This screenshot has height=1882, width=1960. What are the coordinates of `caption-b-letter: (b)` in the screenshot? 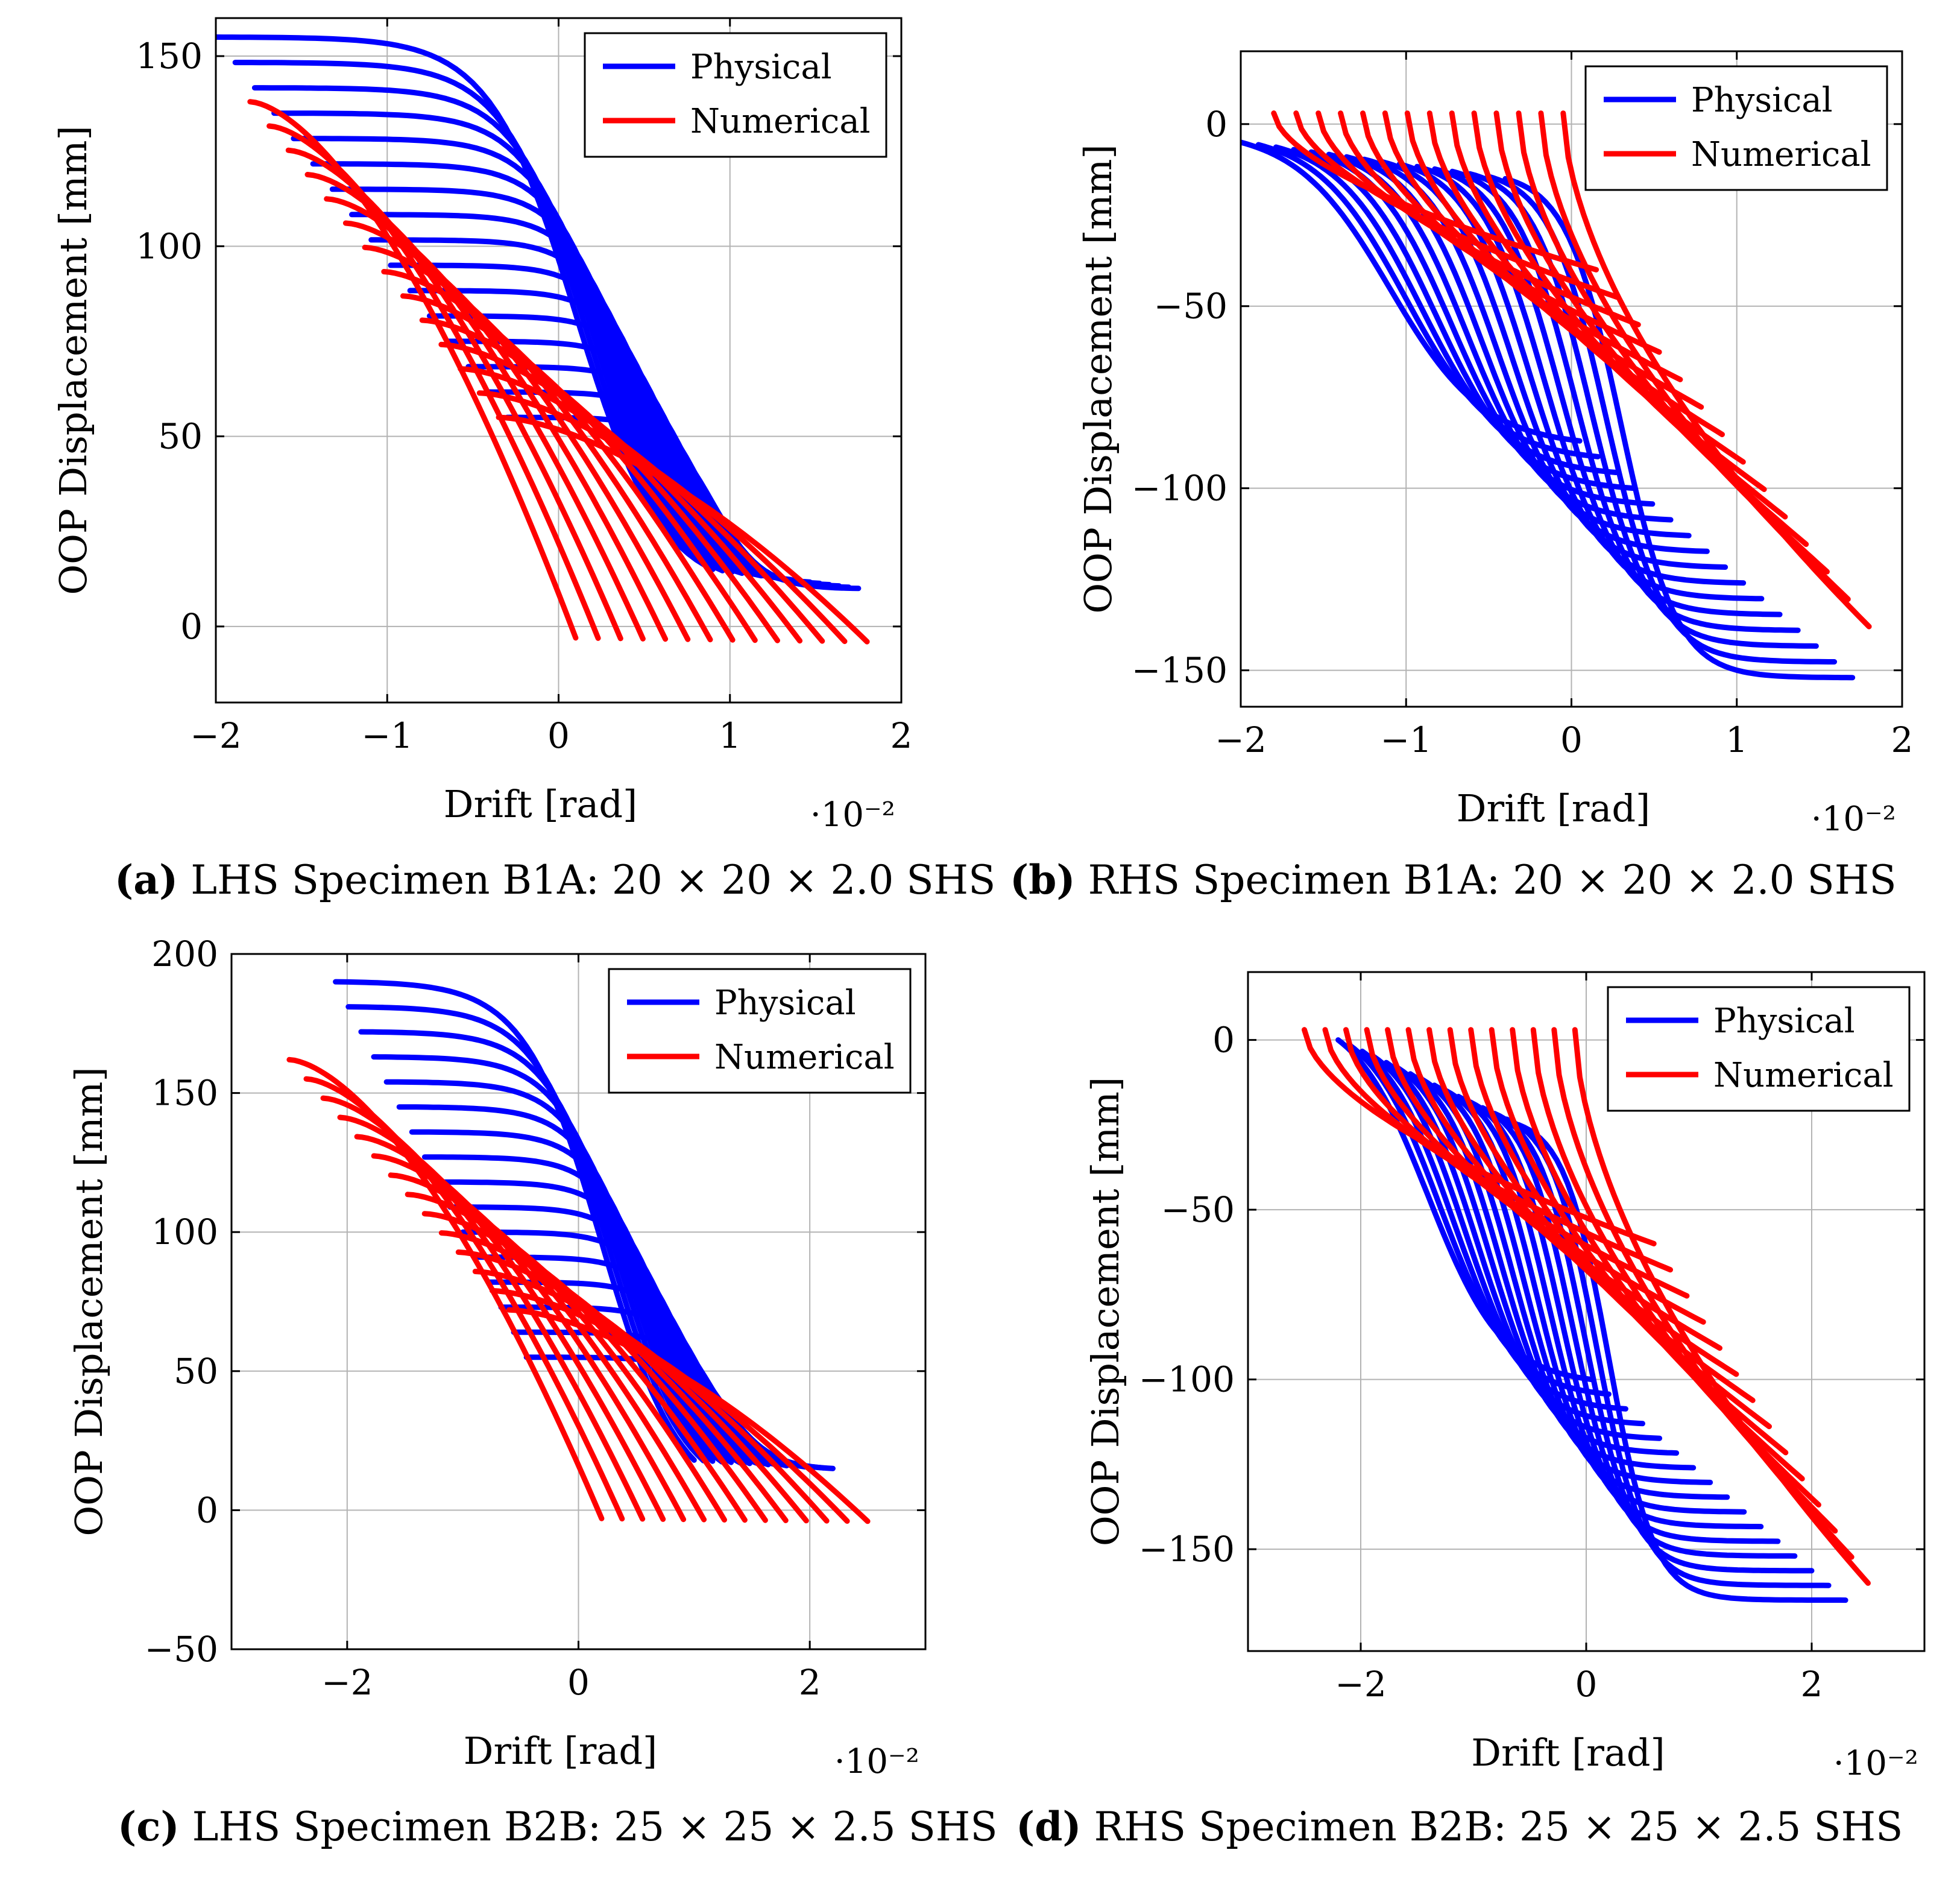 It's located at (1043, 879).